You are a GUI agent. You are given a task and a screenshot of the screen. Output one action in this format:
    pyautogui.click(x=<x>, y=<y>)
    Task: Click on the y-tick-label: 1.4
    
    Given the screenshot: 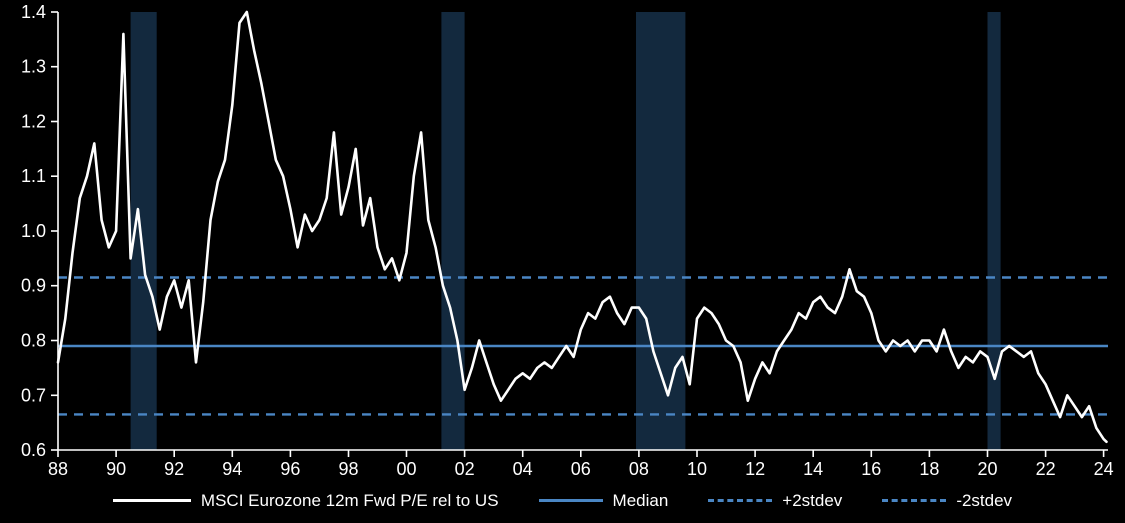 What is the action you would take?
    pyautogui.click(x=33, y=12)
    